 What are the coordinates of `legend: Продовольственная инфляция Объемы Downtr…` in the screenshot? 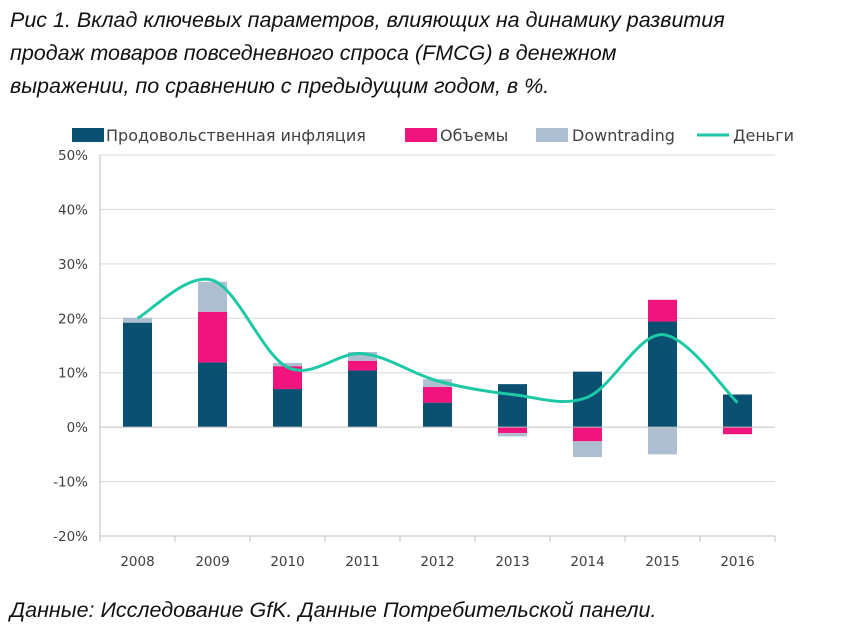 It's located at (433, 135).